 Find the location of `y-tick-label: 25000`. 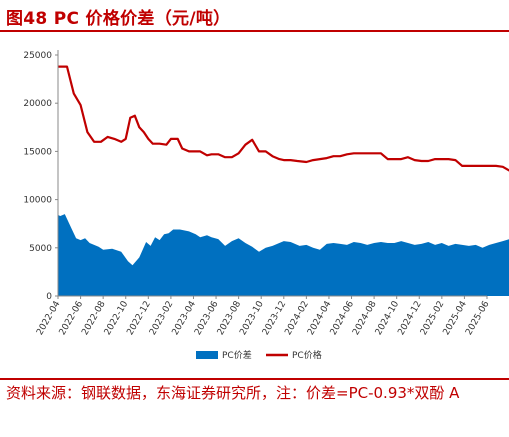

y-tick-label: 25000 is located at coordinates (37, 56).